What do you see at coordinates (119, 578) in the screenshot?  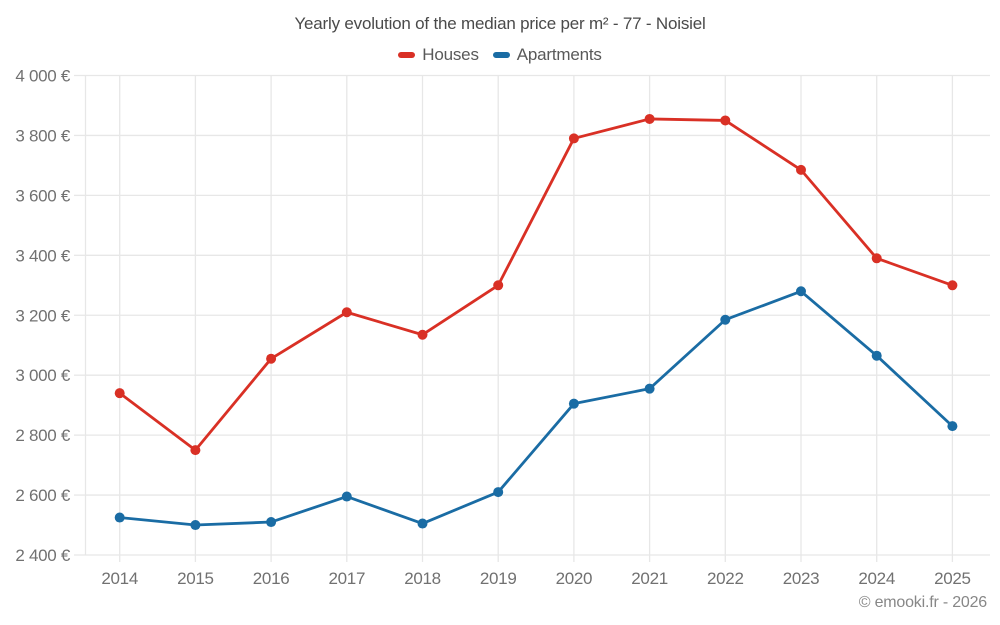 I see `x-axis-label: 2014` at bounding box center [119, 578].